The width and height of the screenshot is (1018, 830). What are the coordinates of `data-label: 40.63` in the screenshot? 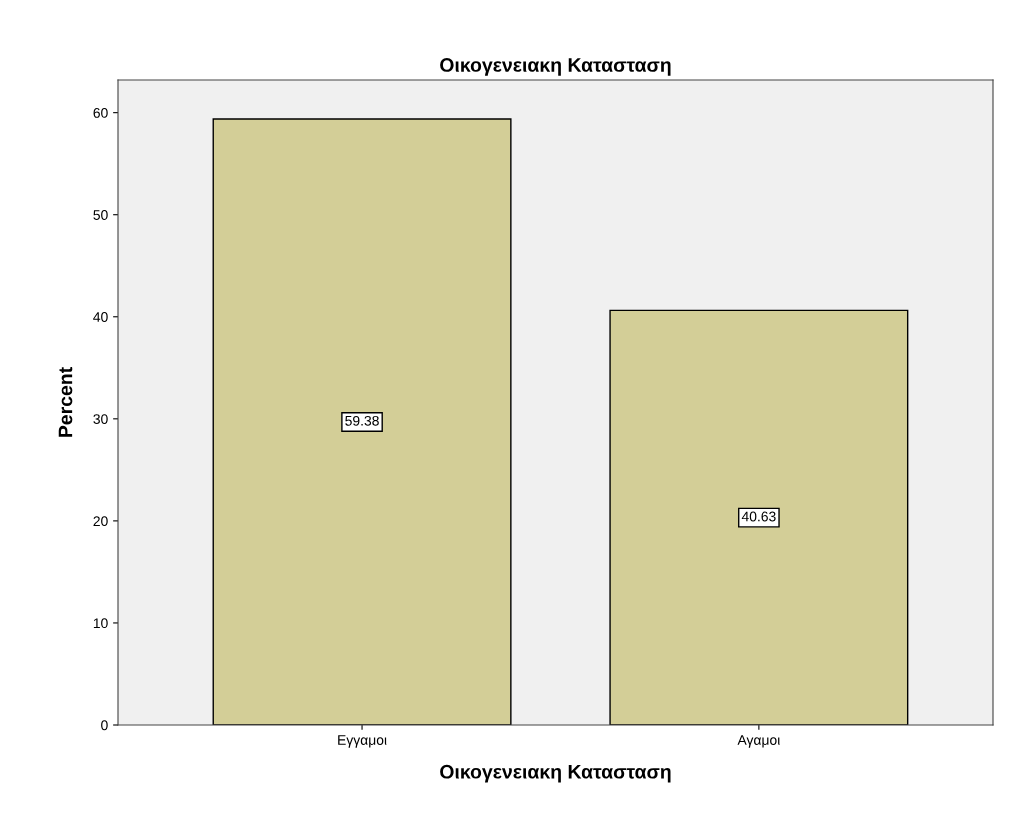 It's located at (758, 516).